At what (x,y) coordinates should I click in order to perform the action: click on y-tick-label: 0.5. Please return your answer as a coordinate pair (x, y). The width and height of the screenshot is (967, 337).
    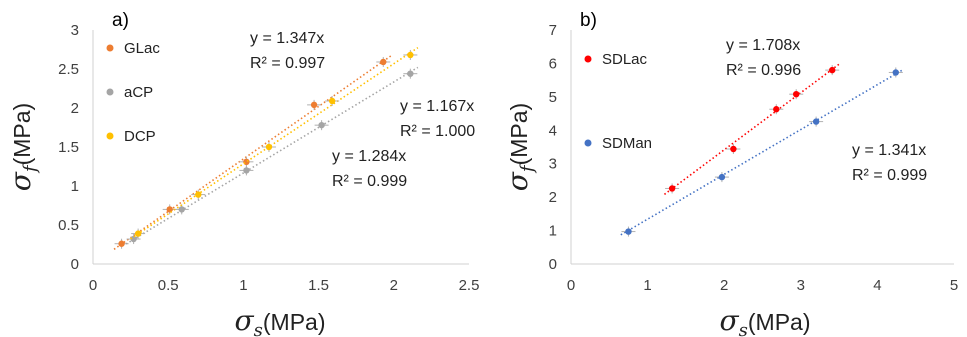
    Looking at the image, I should click on (68, 225).